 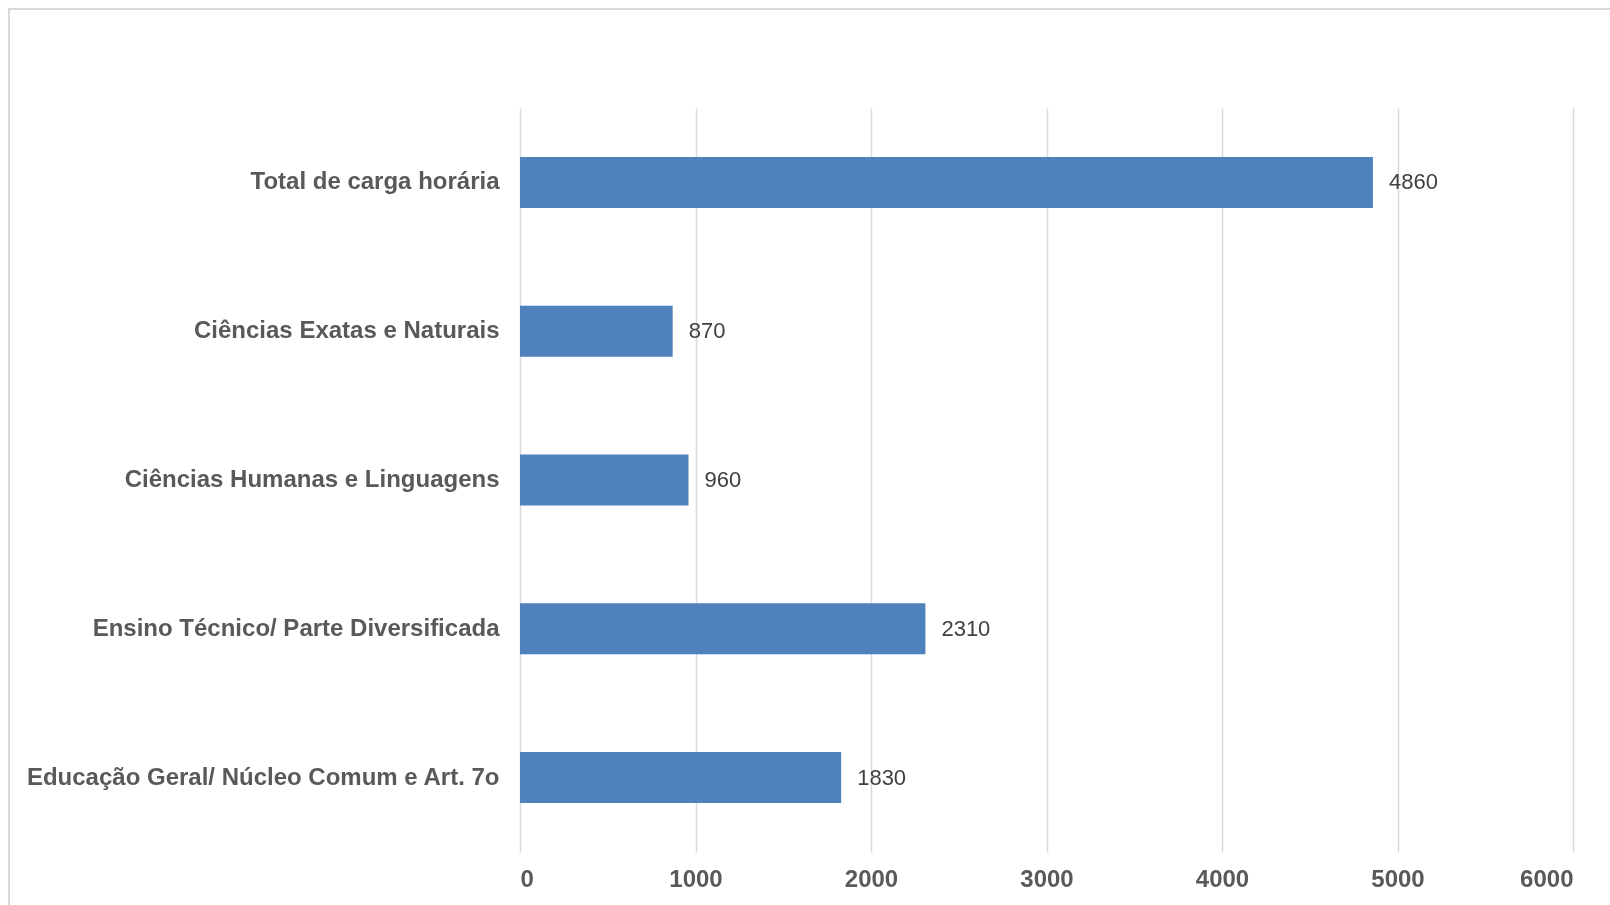 I want to click on data-label: 1830, so click(x=882, y=777).